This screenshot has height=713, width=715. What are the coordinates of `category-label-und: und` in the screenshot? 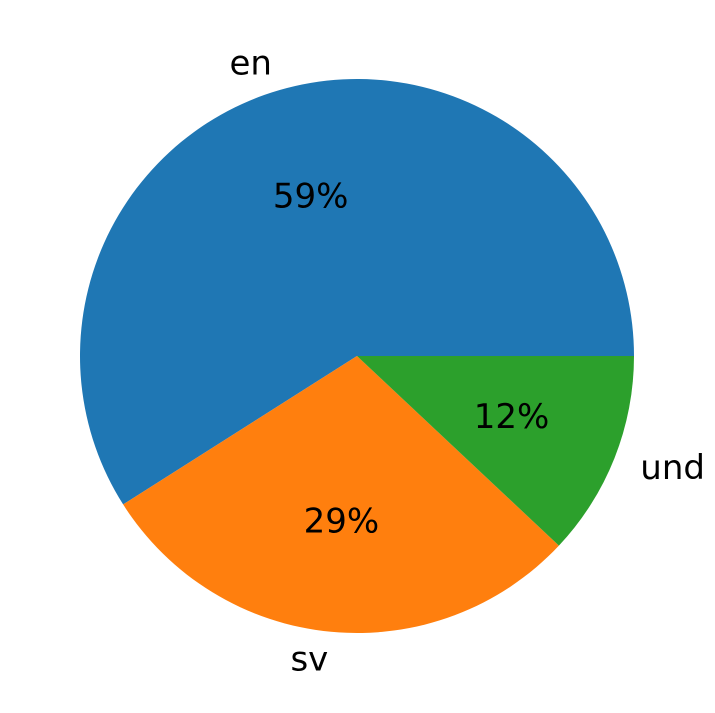 It's located at (672, 468).